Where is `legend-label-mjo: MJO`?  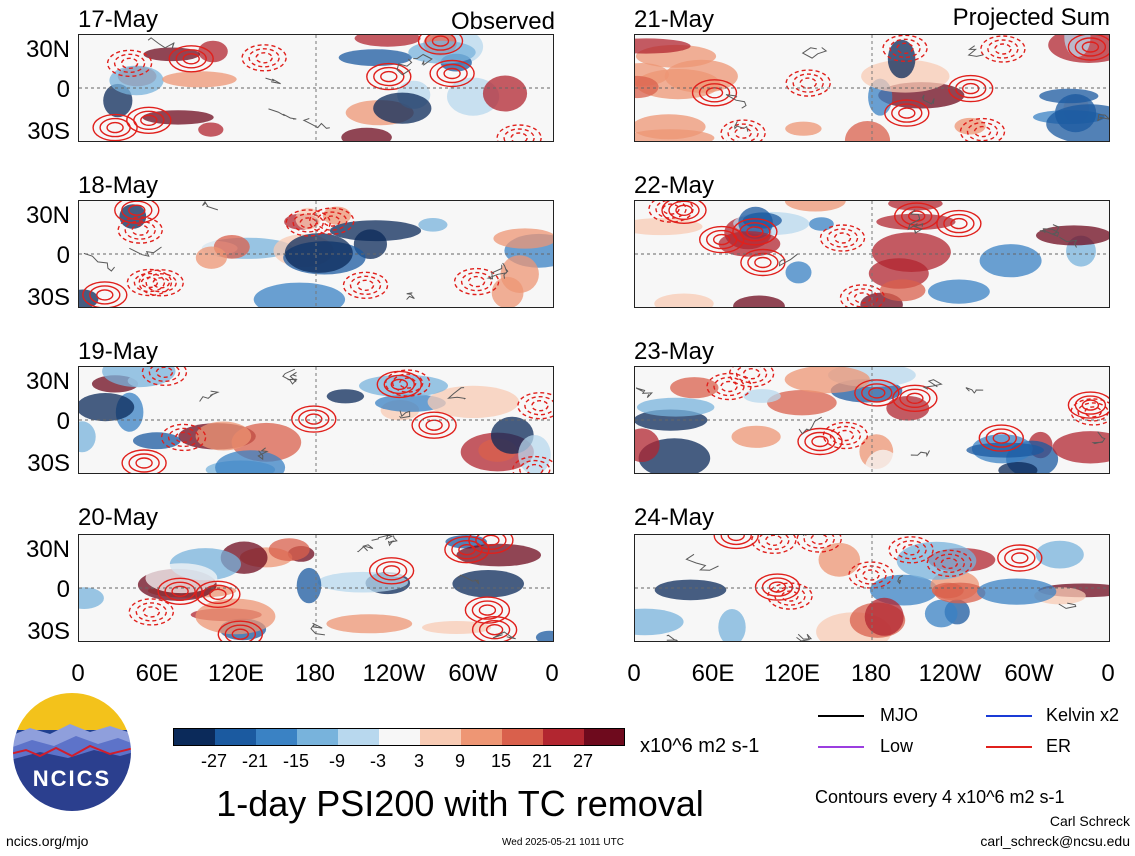
legend-label-mjo: MJO is located at coordinates (899, 715).